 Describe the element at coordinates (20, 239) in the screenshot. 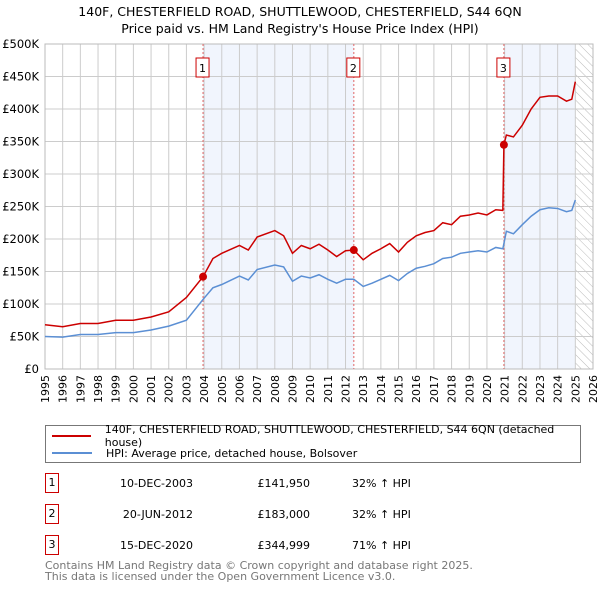

I see `y-tick-label: £200K` at that location.